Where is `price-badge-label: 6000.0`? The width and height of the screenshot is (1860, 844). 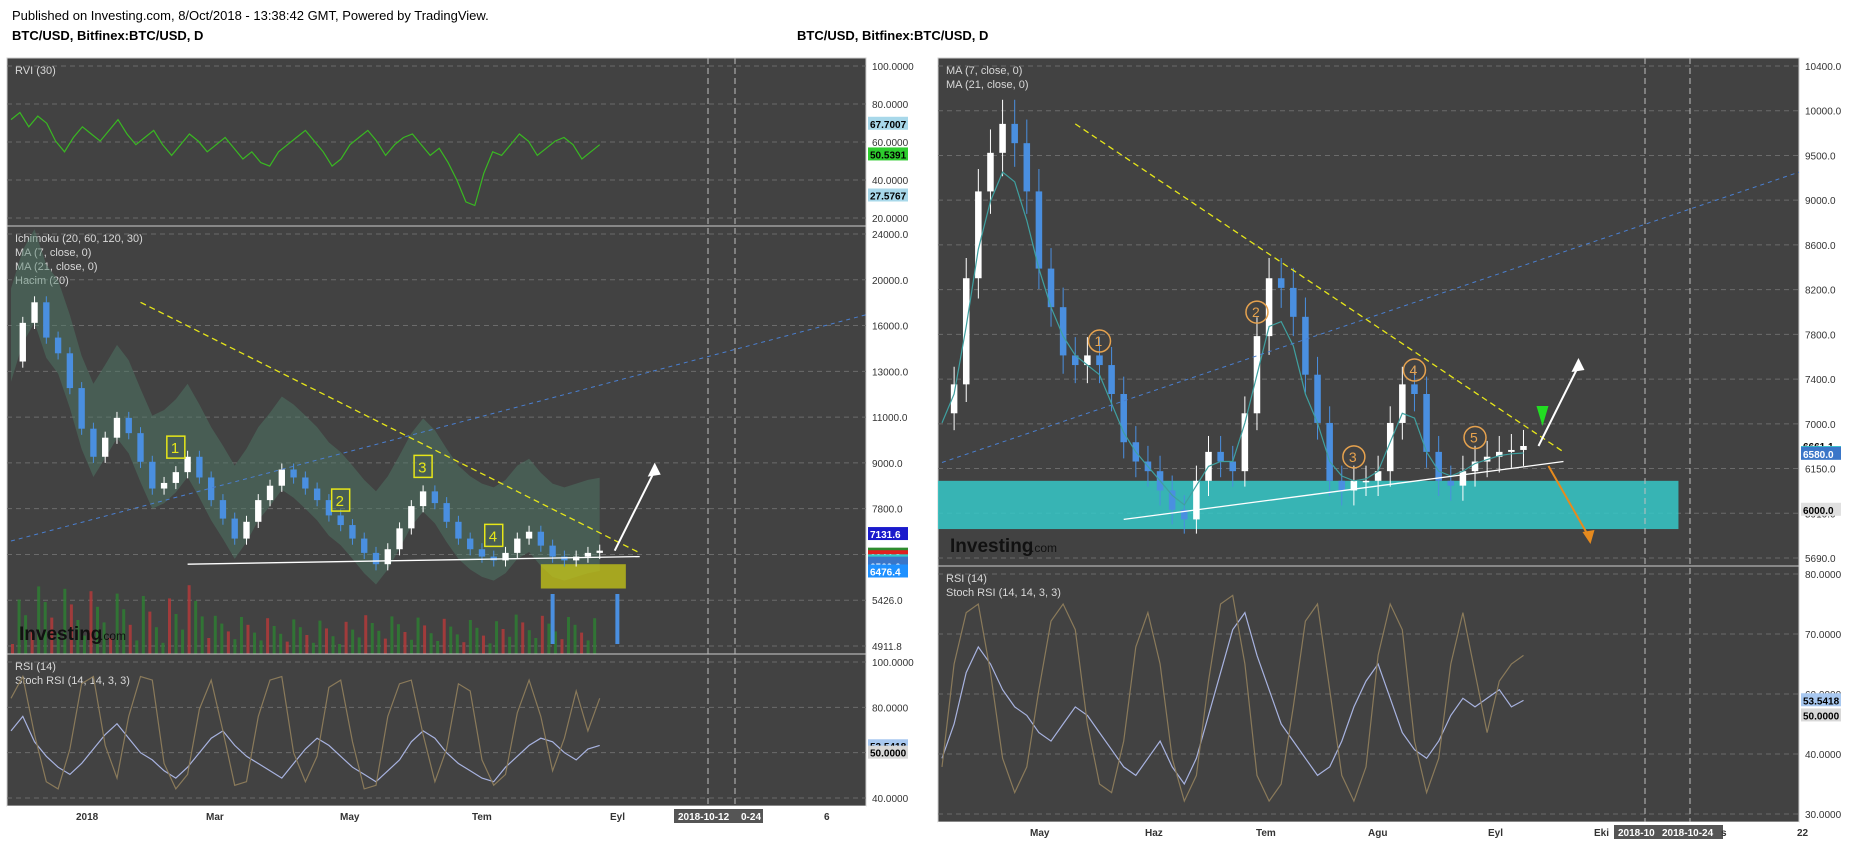 price-badge-label: 6000.0 is located at coordinates (1818, 511).